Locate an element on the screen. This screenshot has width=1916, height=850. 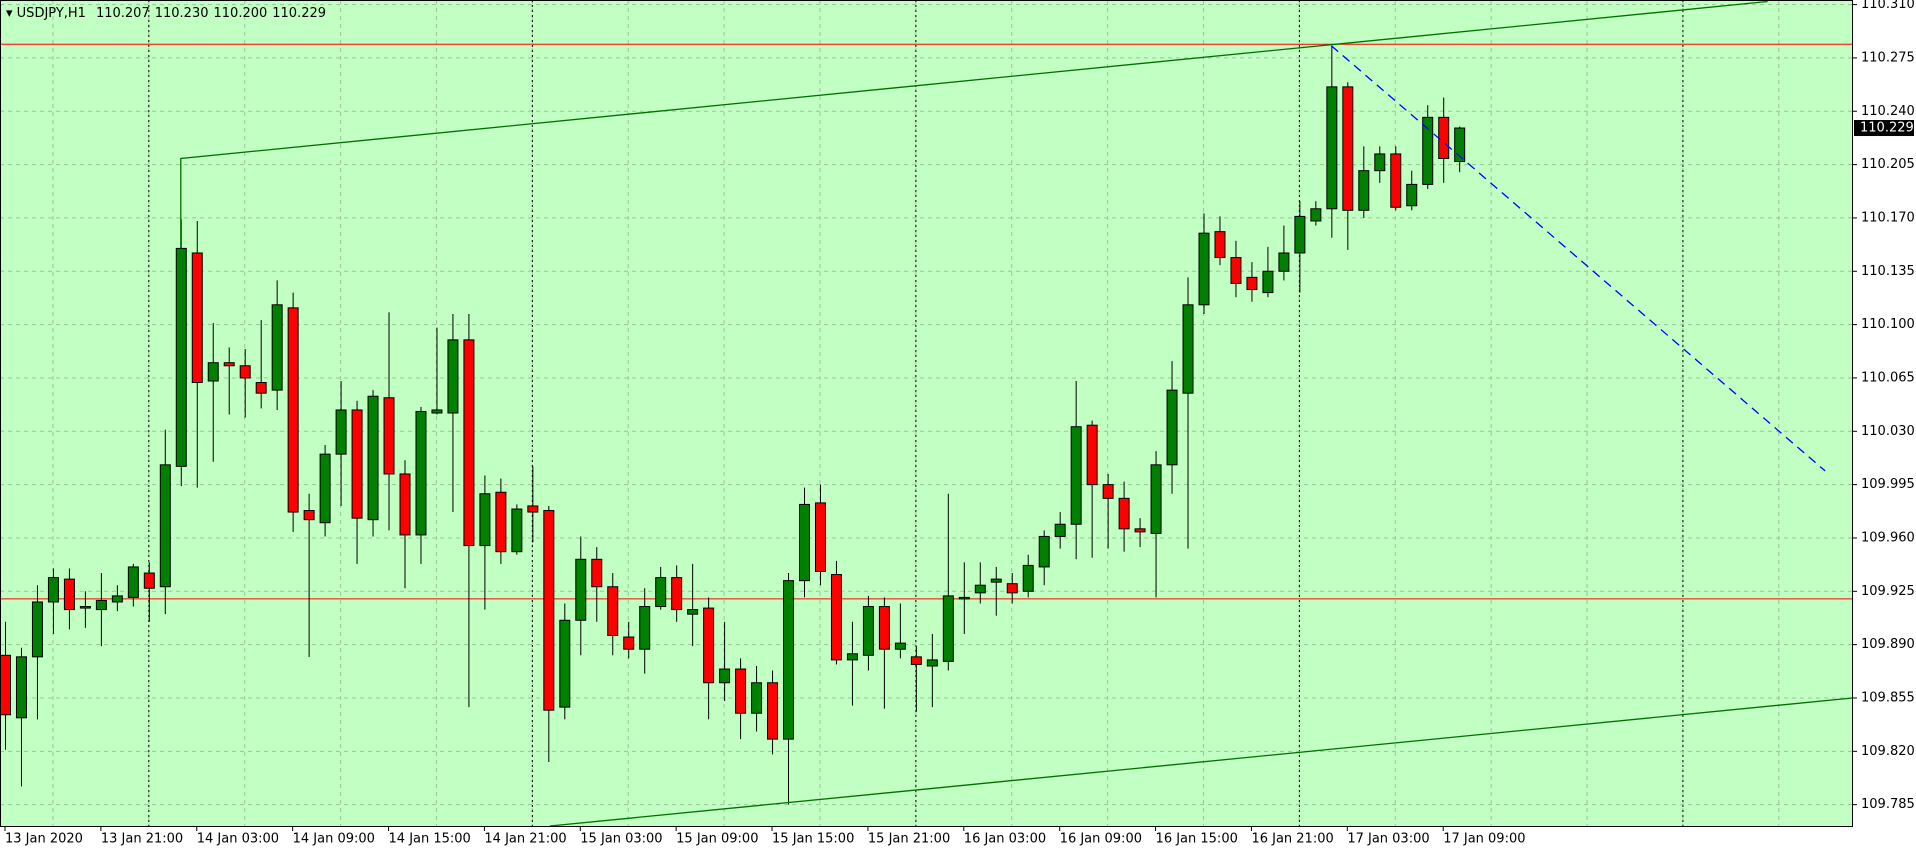
x-tick-label: 16 Jan 09:00 is located at coordinates (1101, 839).